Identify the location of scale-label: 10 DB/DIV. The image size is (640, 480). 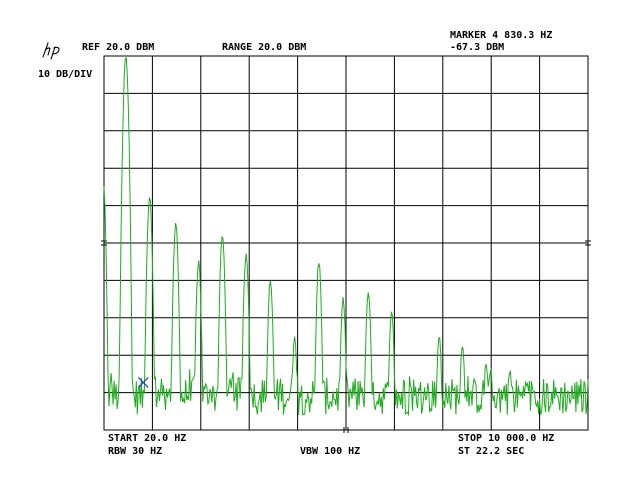
(65, 74).